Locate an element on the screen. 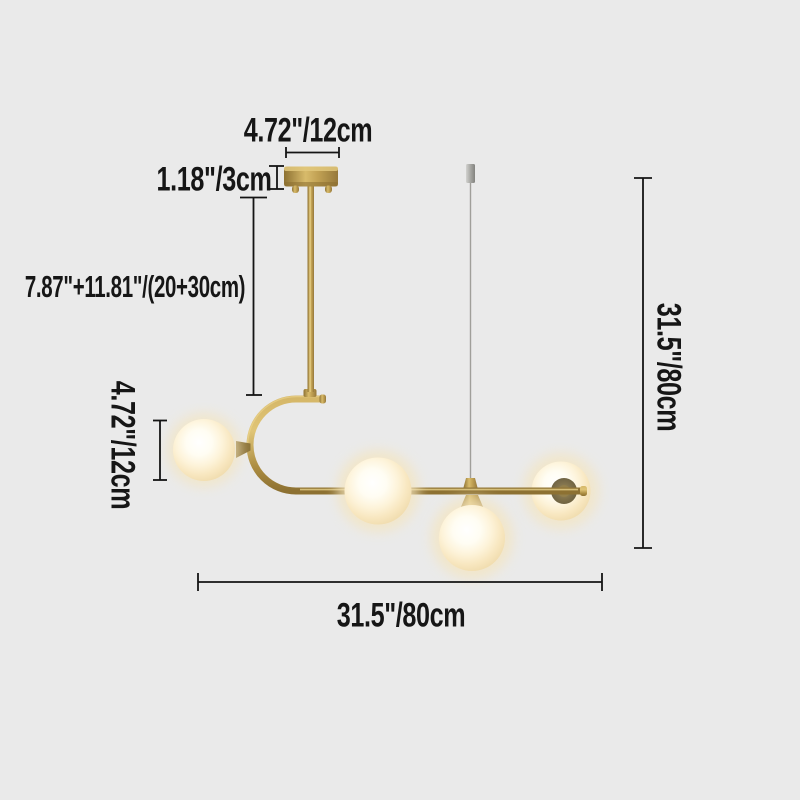 The height and width of the screenshot is (800, 800). rod-drop-label: 7.87"+11.81"/(20+30cm) is located at coordinates (135, 286).